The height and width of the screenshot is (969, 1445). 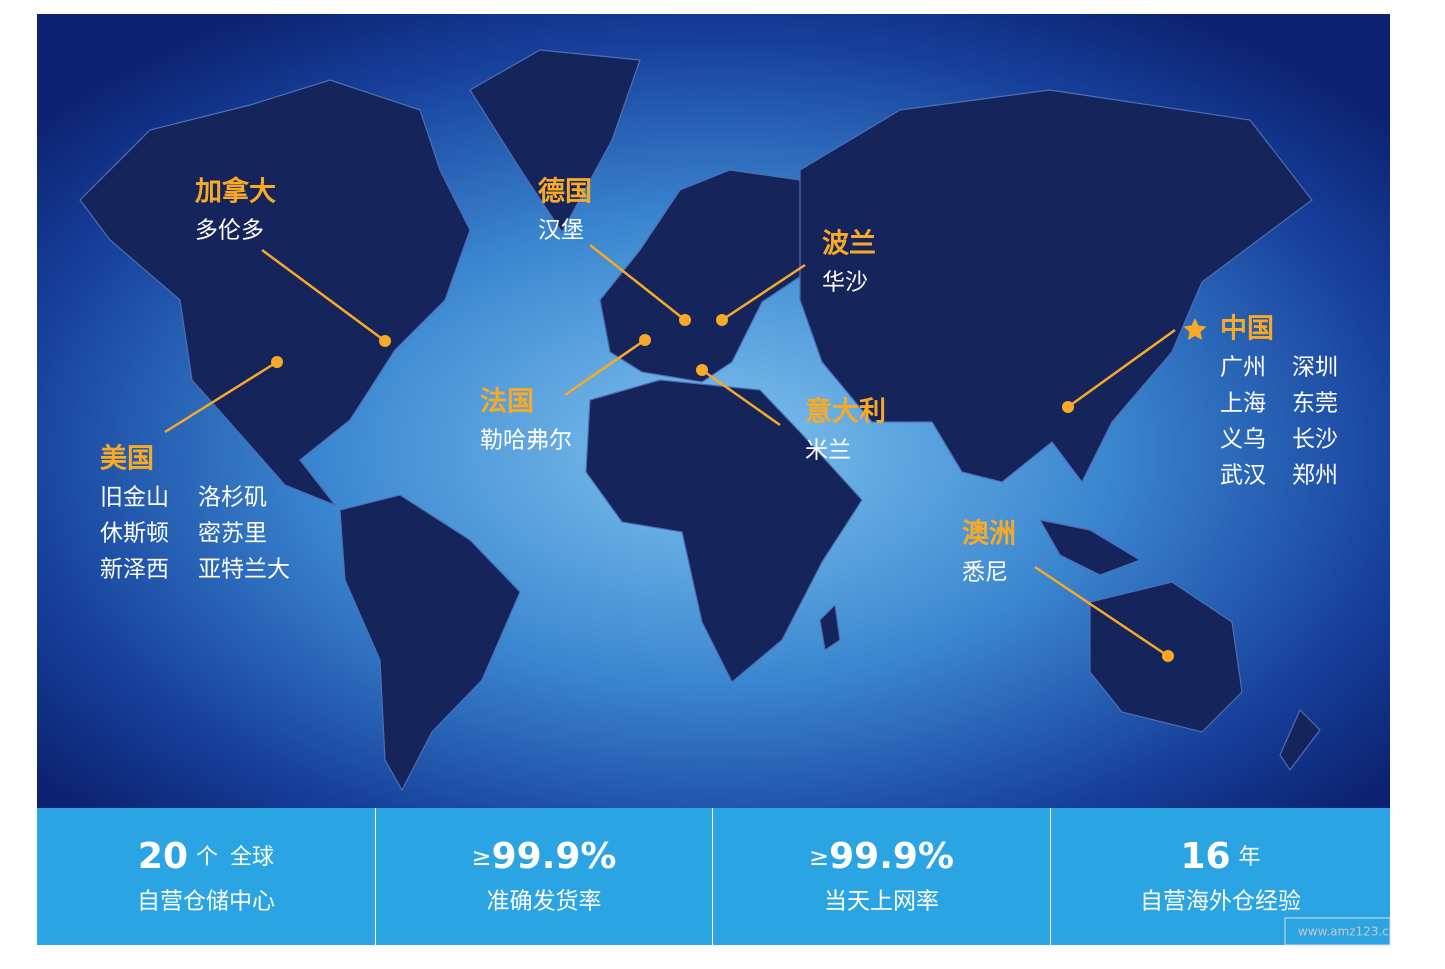 I want to click on city-name: 新泽西, so click(x=134, y=570).